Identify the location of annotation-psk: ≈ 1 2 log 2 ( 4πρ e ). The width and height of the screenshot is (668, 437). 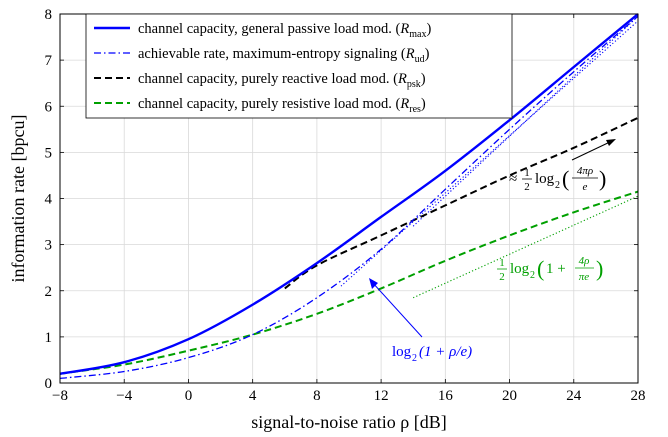
(557, 179).